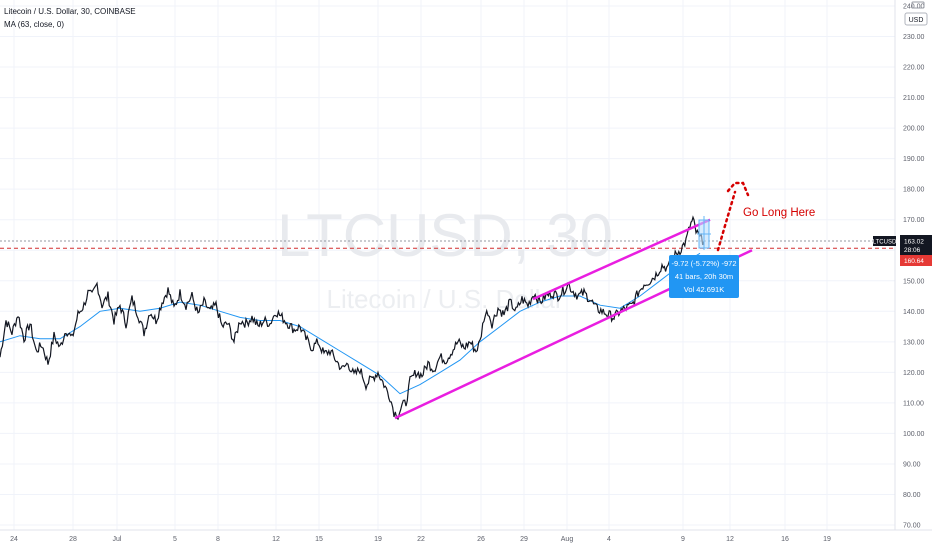 Image resolution: width=932 pixels, height=555 pixels. Describe the element at coordinates (918, 5) in the screenshot. I see `axis-settings-icon` at that location.